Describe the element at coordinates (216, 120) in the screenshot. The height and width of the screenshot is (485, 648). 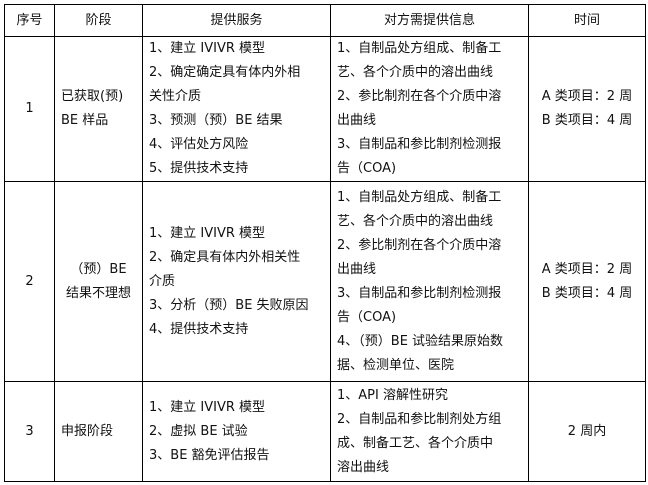
I see `services-cell-line: 3、预测（预）BE 结果` at that location.